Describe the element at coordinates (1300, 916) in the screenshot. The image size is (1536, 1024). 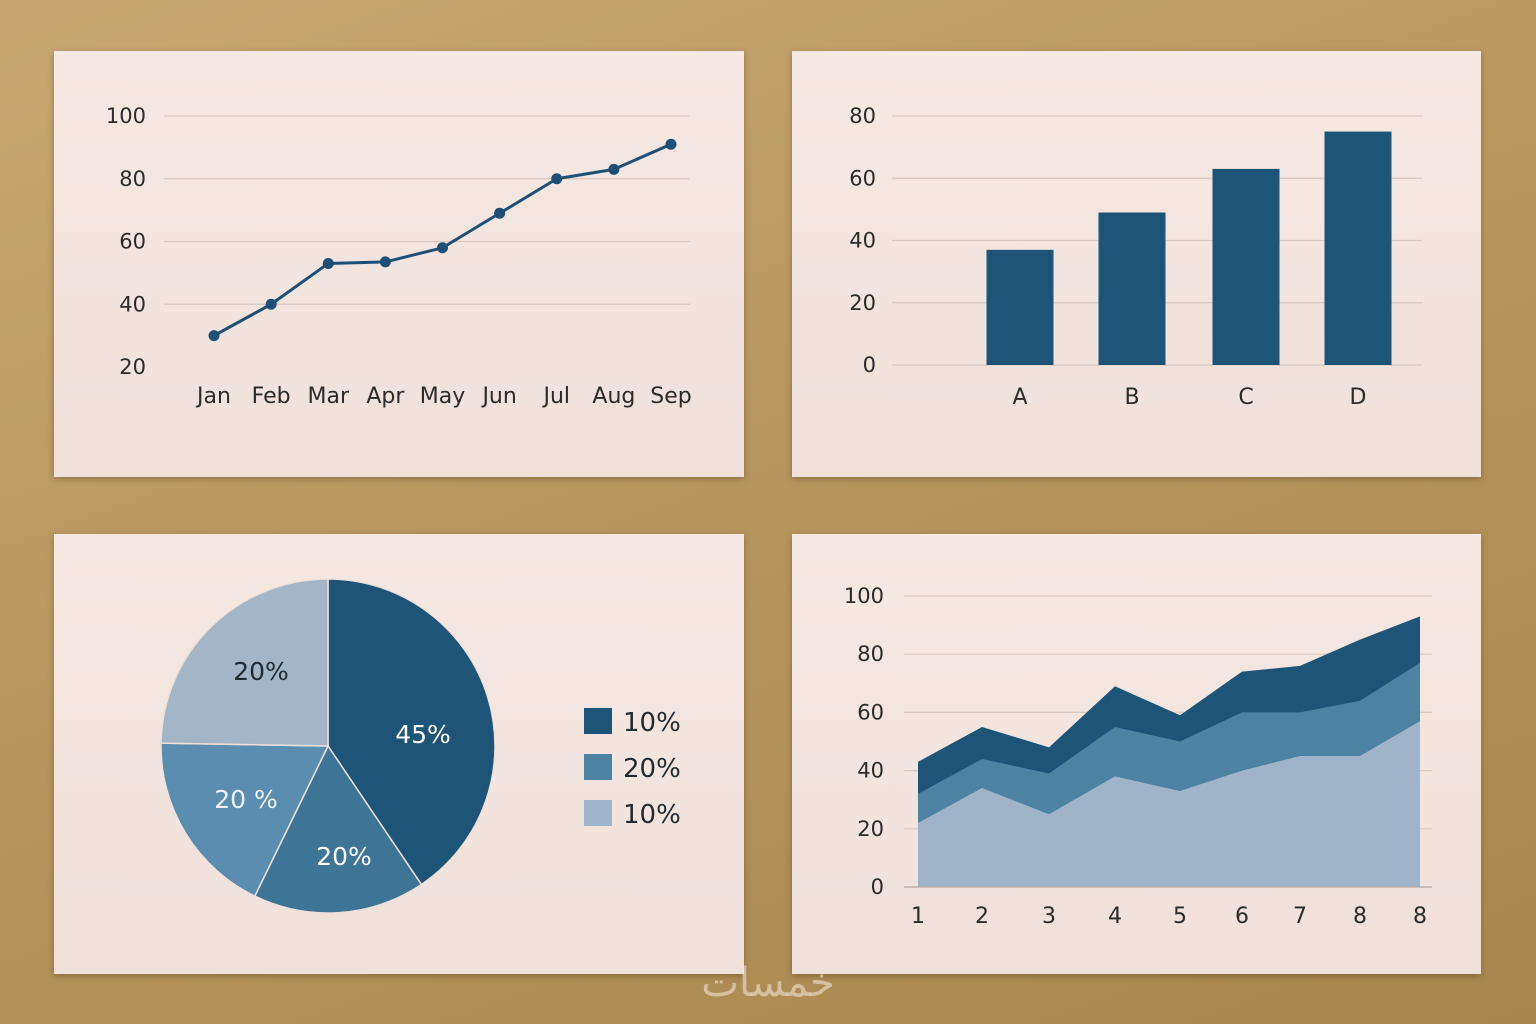
I see `x-tick-label: 7` at that location.